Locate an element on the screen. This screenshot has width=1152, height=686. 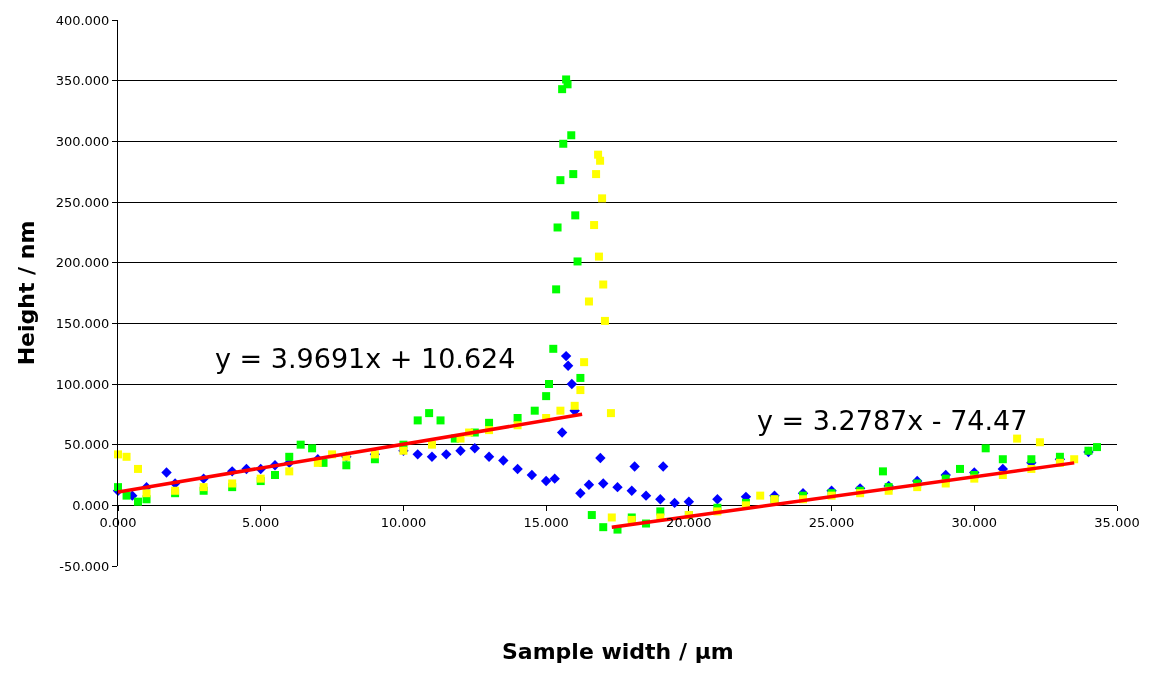
y-tick-label: 100.000 is located at coordinates (82, 384).